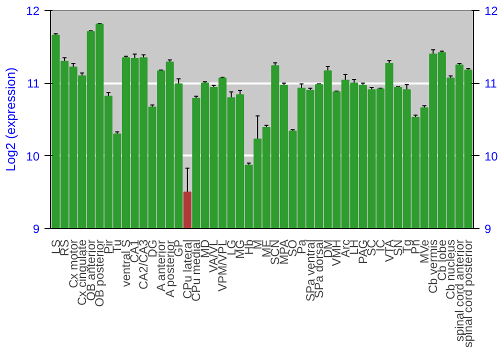 The height and width of the screenshot is (350, 500). I want to click on y-axis-title: Log2 (expression), so click(10, 119).